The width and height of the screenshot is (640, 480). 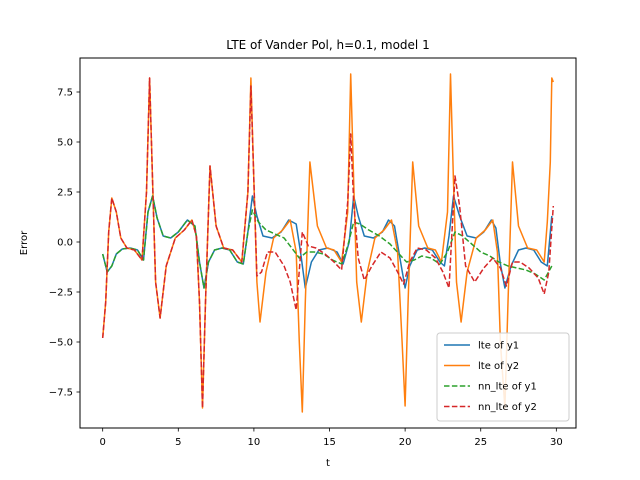 What do you see at coordinates (61, 293) in the screenshot?
I see `y-tick-label: −2.5` at bounding box center [61, 293].